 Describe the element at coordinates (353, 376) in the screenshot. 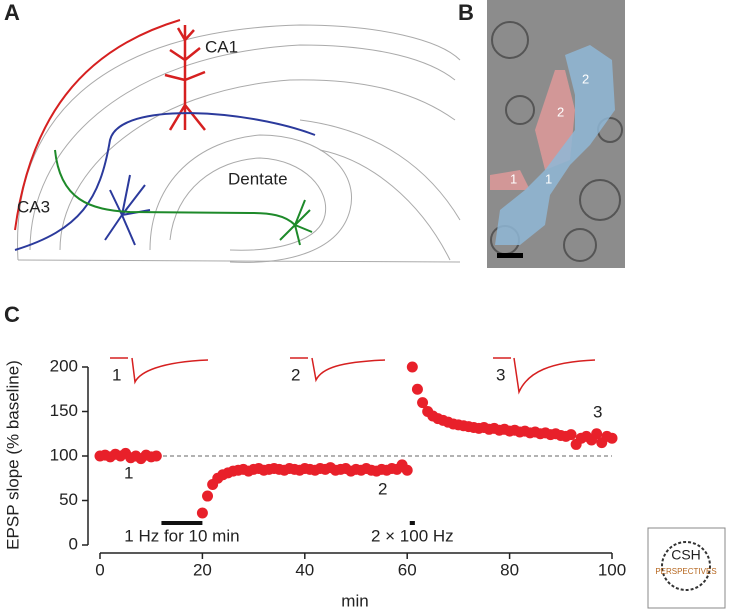

I see `epsp-traces` at that location.